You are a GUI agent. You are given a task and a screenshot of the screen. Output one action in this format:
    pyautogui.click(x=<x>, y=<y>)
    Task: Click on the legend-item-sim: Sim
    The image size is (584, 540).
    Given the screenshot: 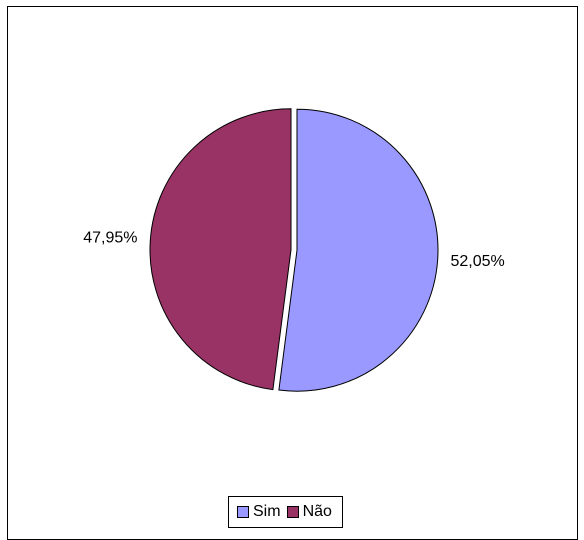 What is the action you would take?
    pyautogui.click(x=259, y=512)
    